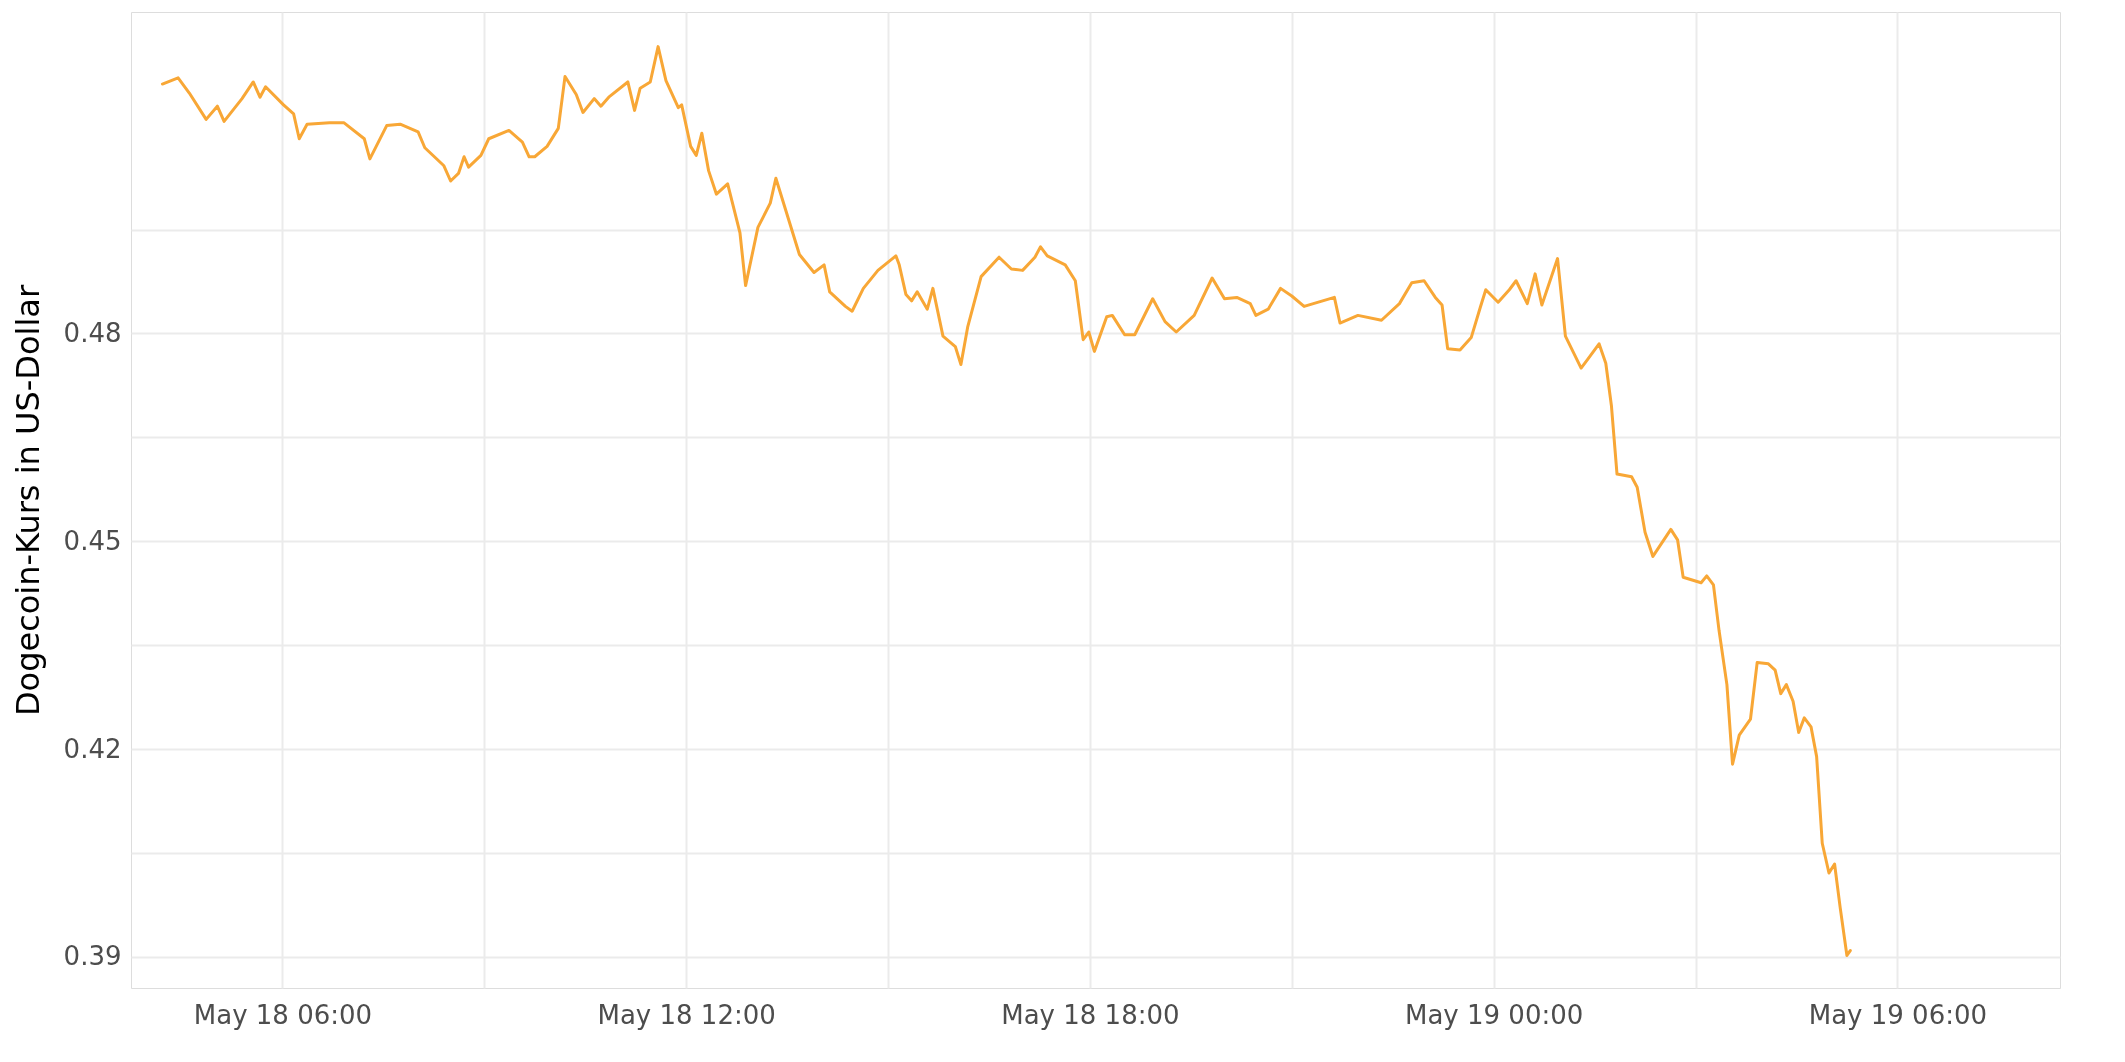 This screenshot has width=2125, height=1062. I want to click on y-tick-label: 0.48, so click(92, 332).